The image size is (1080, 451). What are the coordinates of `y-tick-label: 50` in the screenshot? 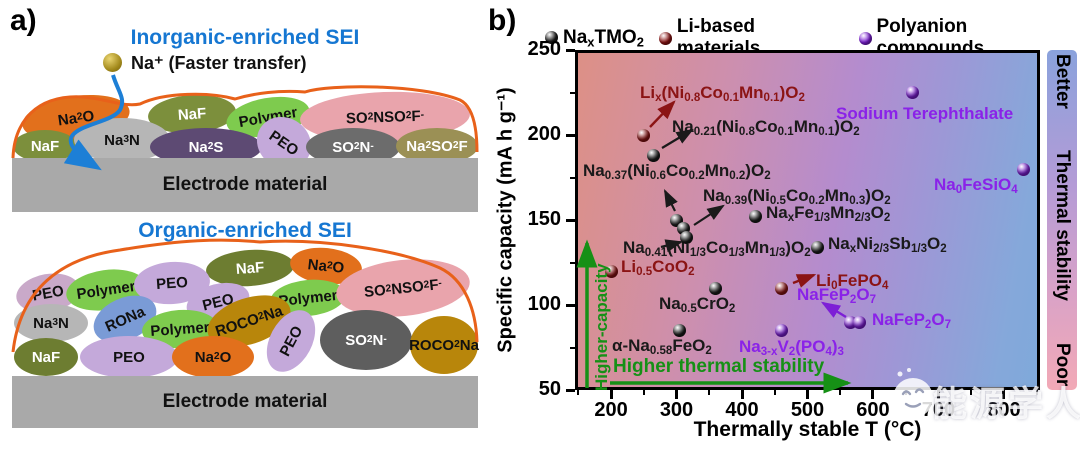 It's located at (549, 389).